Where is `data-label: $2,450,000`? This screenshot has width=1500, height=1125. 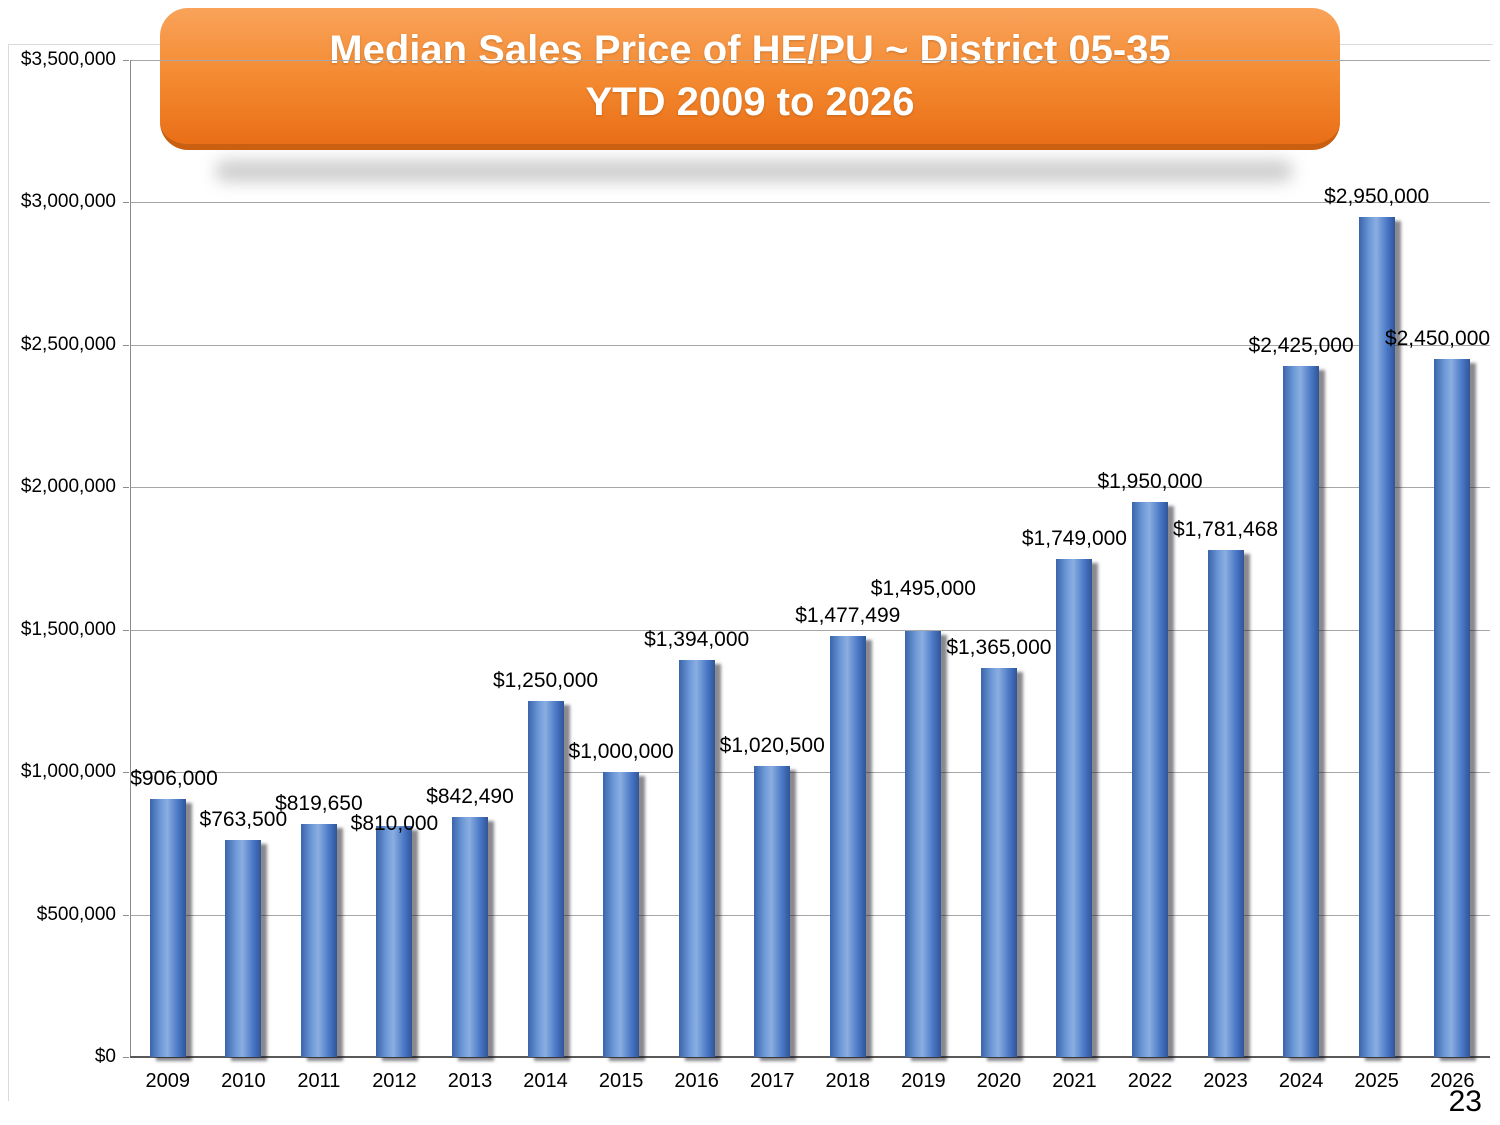 data-label: $2,450,000 is located at coordinates (1437, 339).